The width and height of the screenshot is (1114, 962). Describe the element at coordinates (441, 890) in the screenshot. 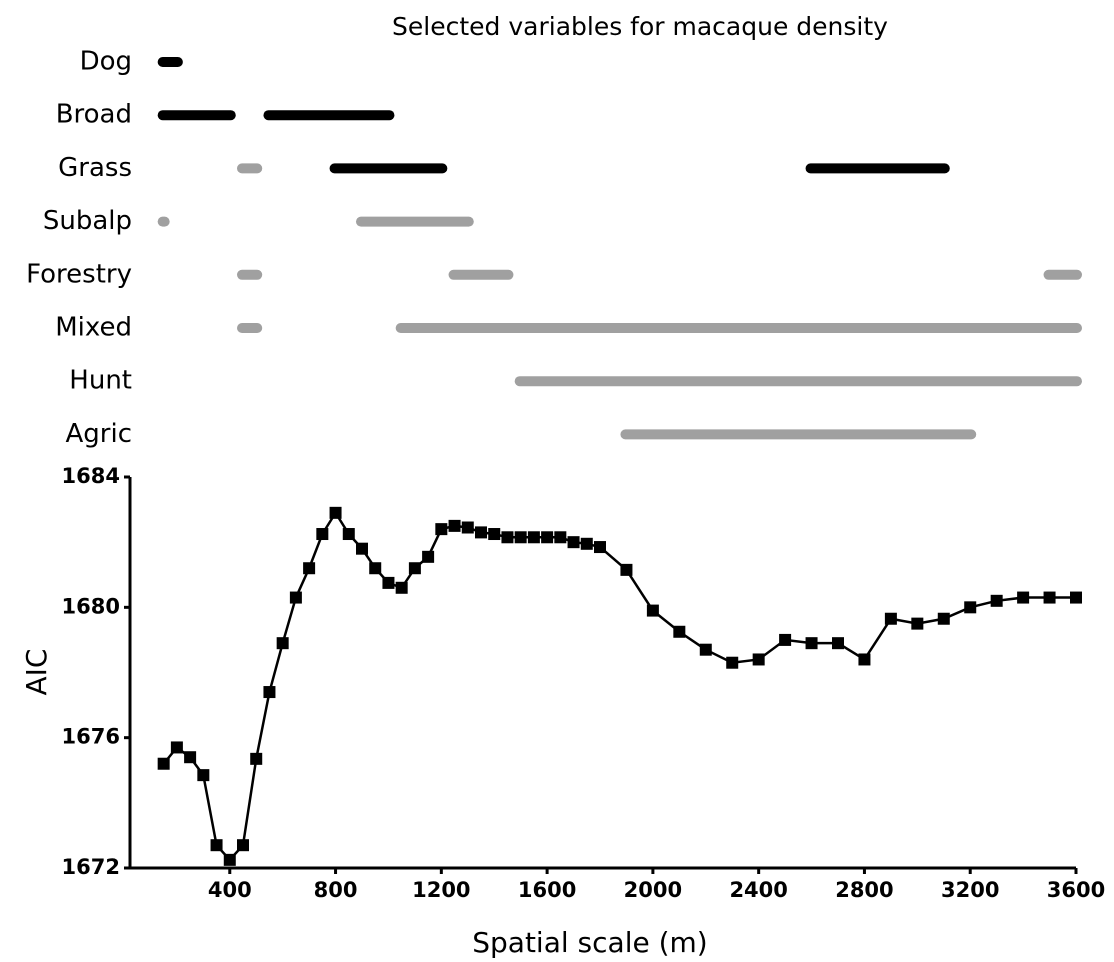

I see `x-tick-label: 1200` at that location.